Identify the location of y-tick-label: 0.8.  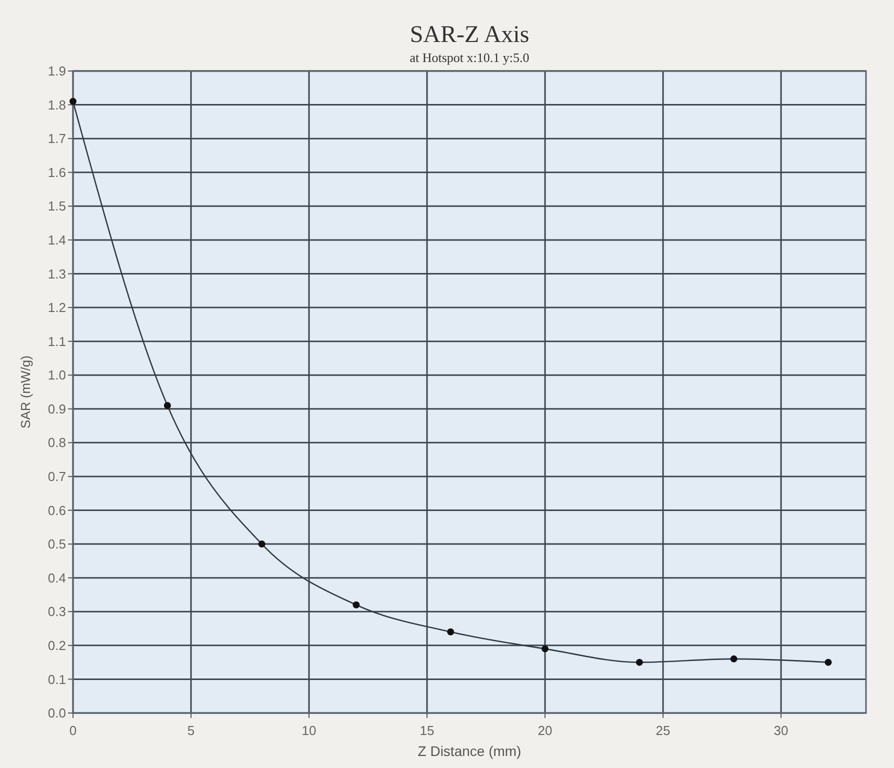
(57, 442).